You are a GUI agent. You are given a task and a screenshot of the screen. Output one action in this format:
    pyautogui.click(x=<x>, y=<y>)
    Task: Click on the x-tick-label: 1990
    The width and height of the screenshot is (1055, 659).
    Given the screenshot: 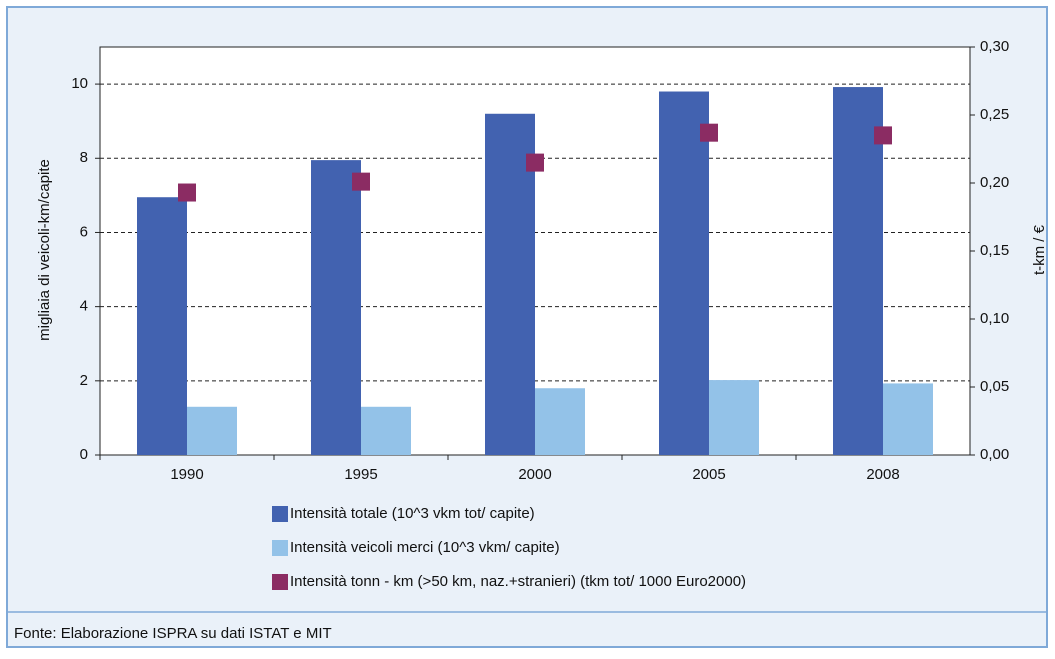 What is the action you would take?
    pyautogui.click(x=186, y=474)
    